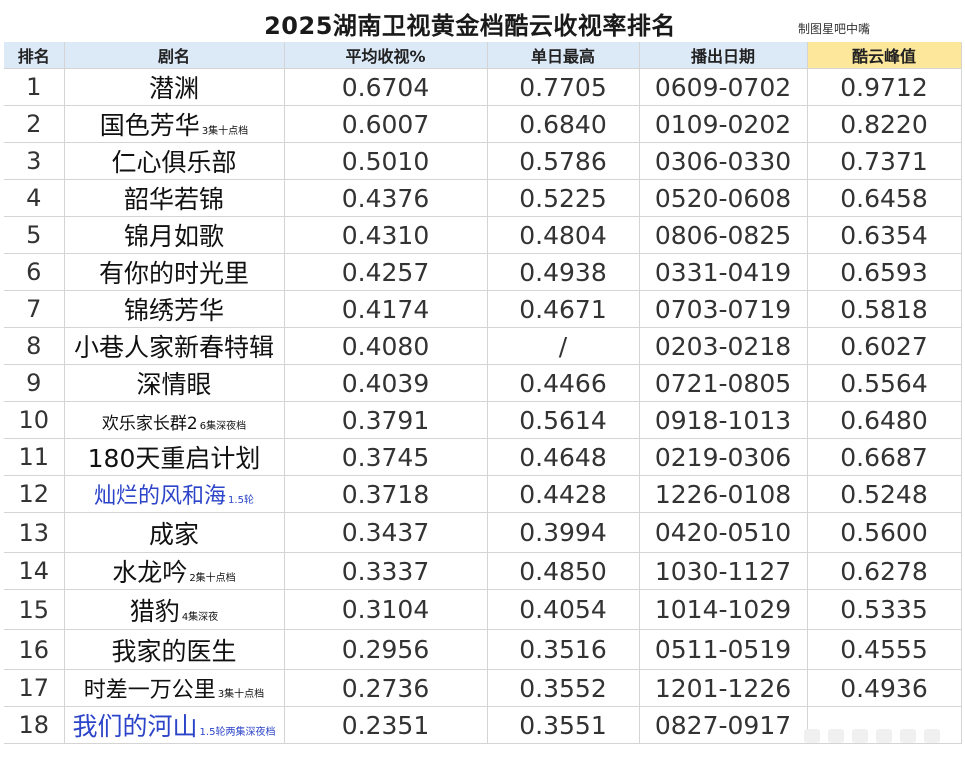 Image resolution: width=965 pixels, height=759 pixels. What do you see at coordinates (386, 161) in the screenshot?
I see `avg-cell: 0.5010` at bounding box center [386, 161].